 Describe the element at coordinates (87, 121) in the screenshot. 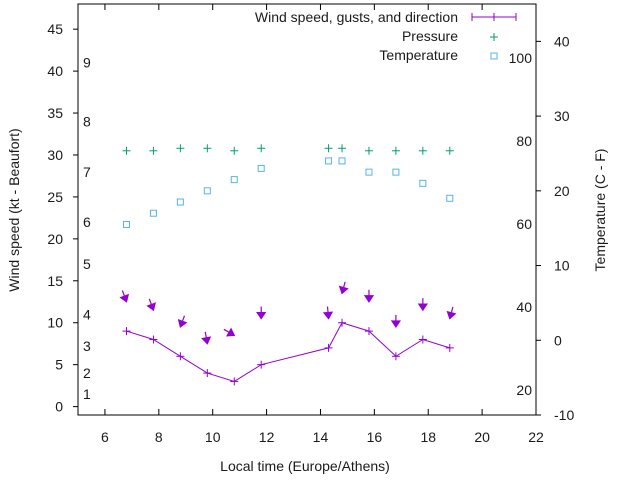

I see `beaufort-label: 8` at that location.